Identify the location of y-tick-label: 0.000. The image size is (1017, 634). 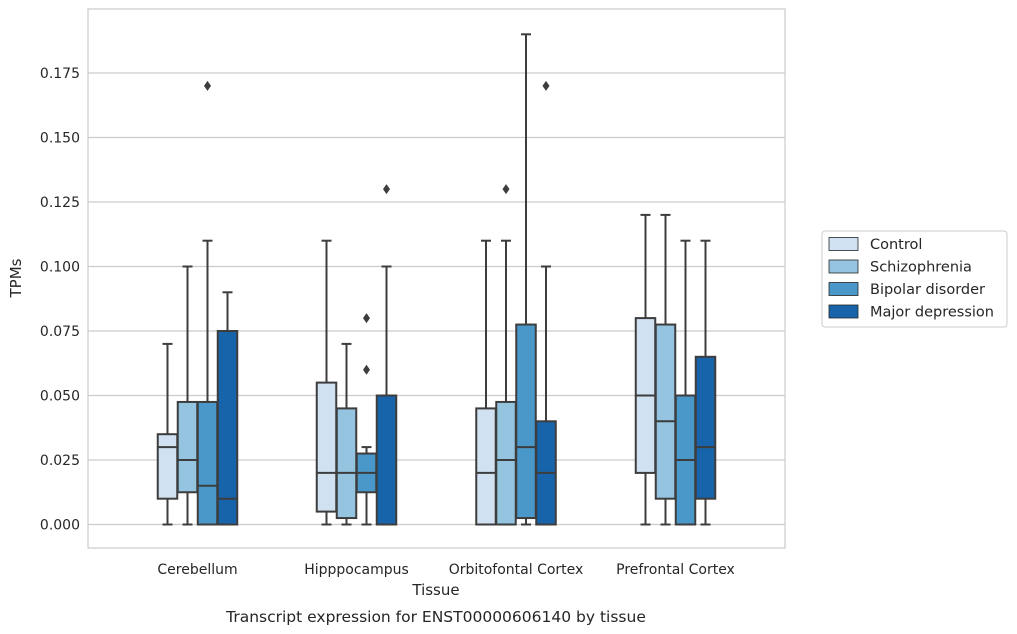
(60, 526).